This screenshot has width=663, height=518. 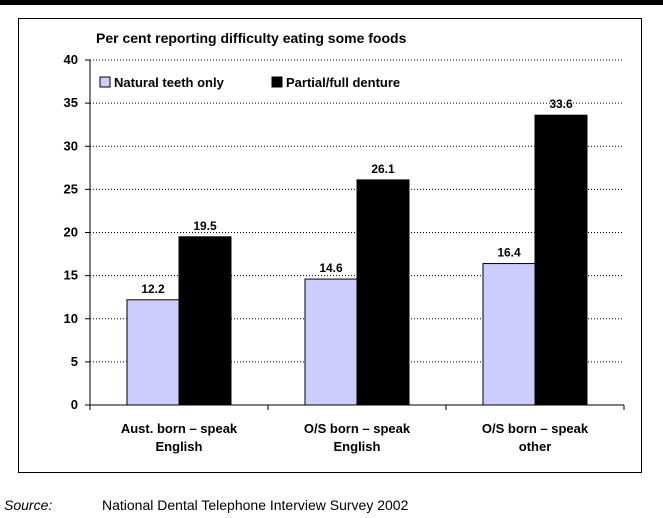 What do you see at coordinates (71, 275) in the screenshot?
I see `y-tick-label: 15` at bounding box center [71, 275].